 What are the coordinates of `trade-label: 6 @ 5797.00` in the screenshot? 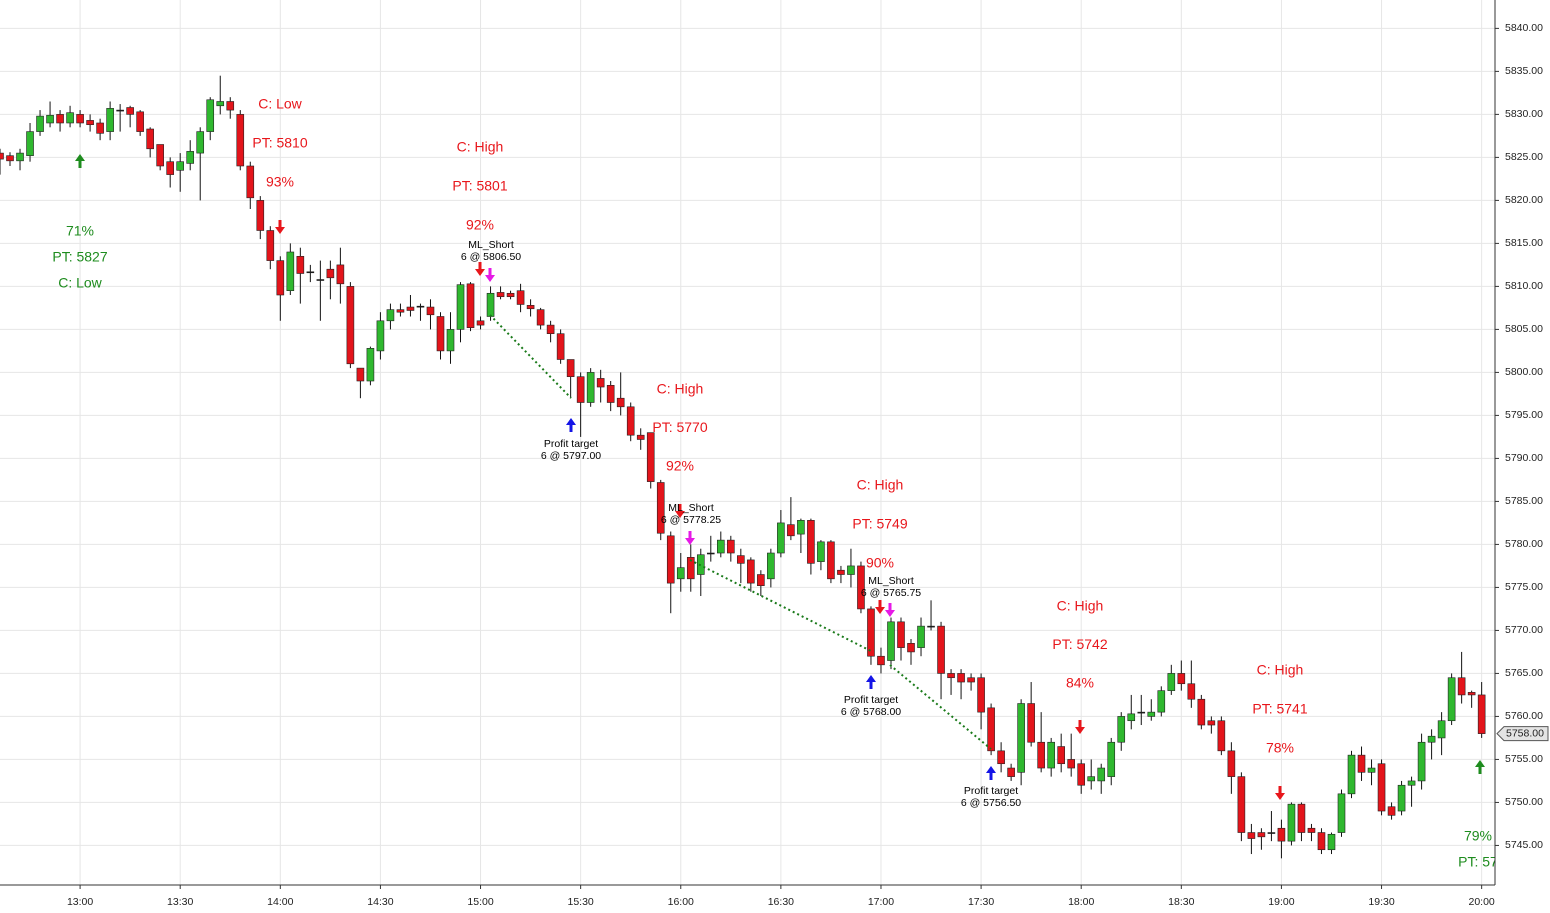 It's located at (571, 456).